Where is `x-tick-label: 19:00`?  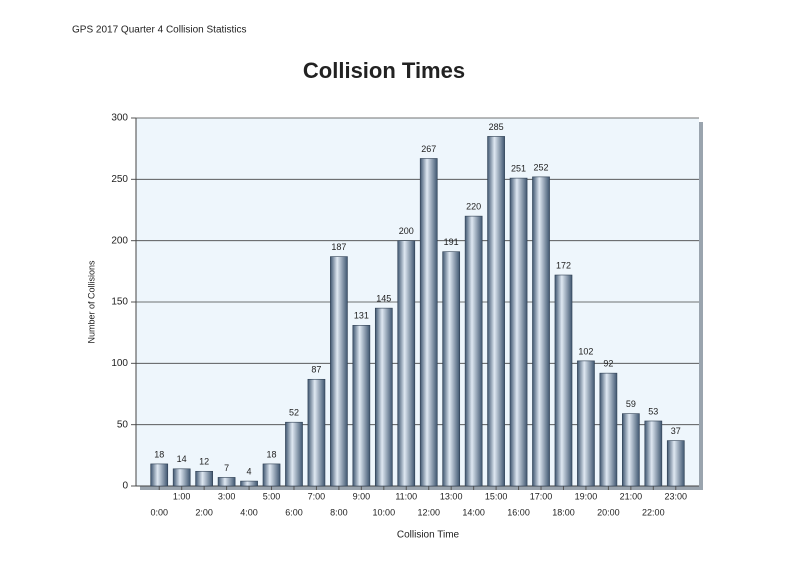
x-tick-label: 19:00 is located at coordinates (586, 496).